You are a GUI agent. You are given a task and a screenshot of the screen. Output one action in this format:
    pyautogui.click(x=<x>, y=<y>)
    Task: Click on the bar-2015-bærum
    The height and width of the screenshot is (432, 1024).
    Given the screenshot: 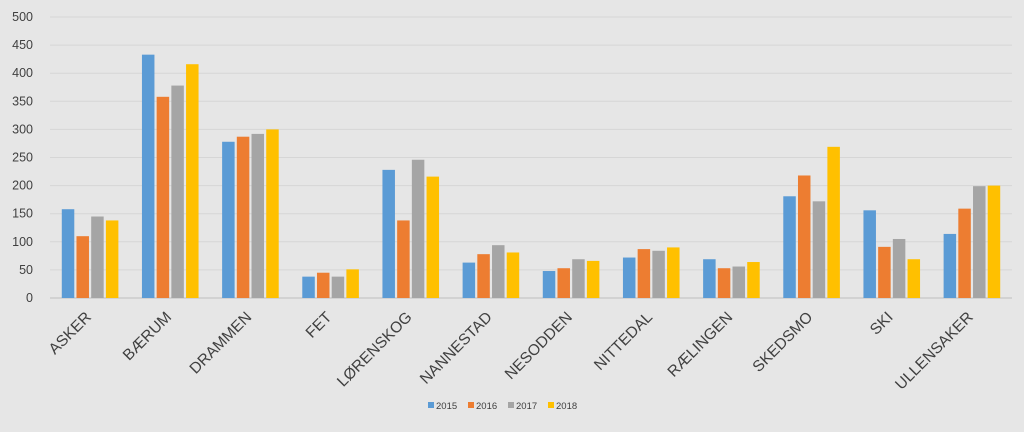 What is the action you would take?
    pyautogui.click(x=148, y=176)
    